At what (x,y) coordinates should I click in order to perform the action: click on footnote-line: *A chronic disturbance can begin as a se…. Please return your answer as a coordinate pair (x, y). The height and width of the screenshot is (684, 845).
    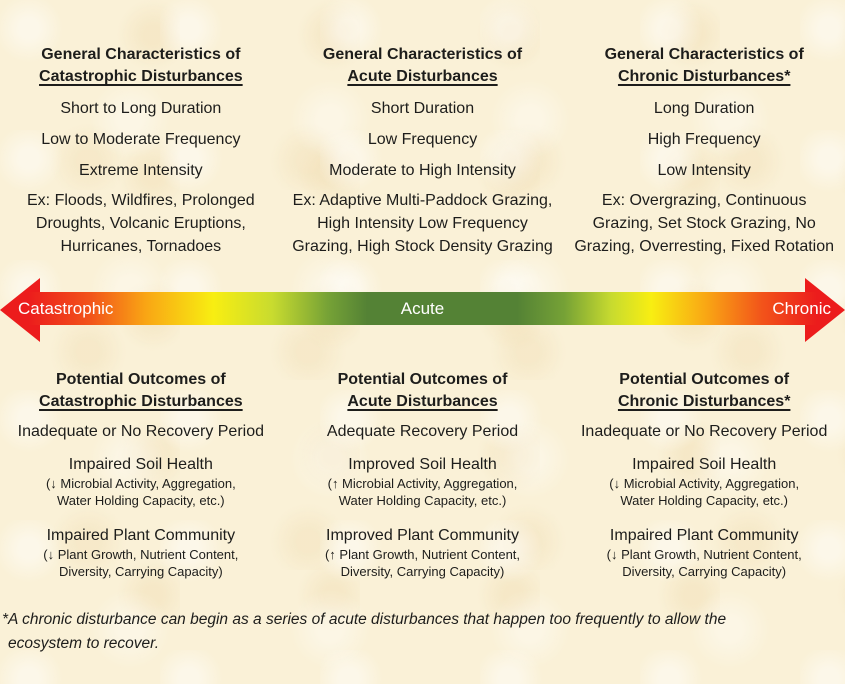
    Looking at the image, I should click on (364, 619).